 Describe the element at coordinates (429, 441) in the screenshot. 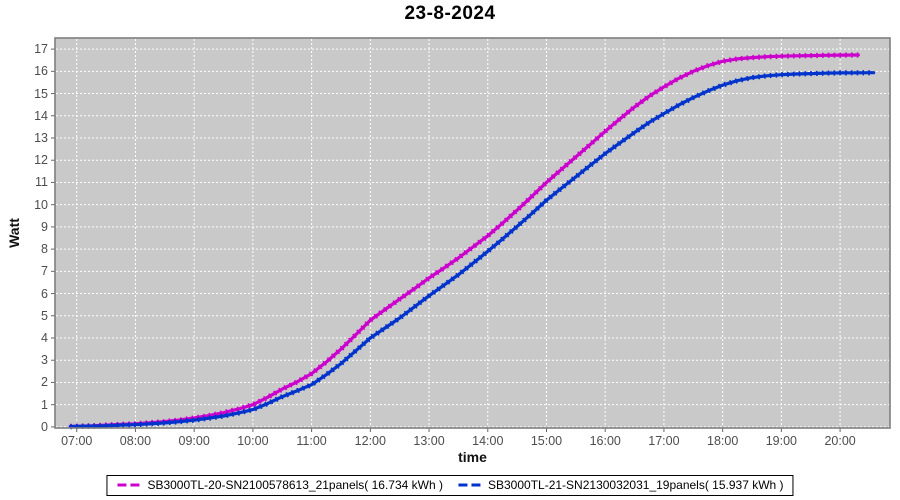

I see `x-tick-label: 13:00` at that location.